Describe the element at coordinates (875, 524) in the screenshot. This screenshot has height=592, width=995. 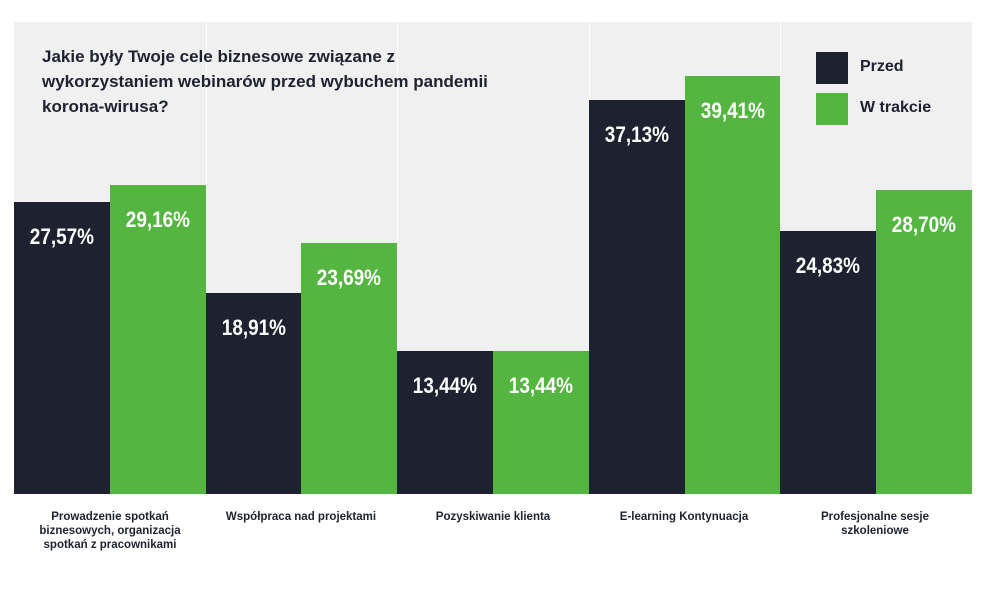
I see `category-label: Profesjonalne sesje szkoleniowe` at that location.